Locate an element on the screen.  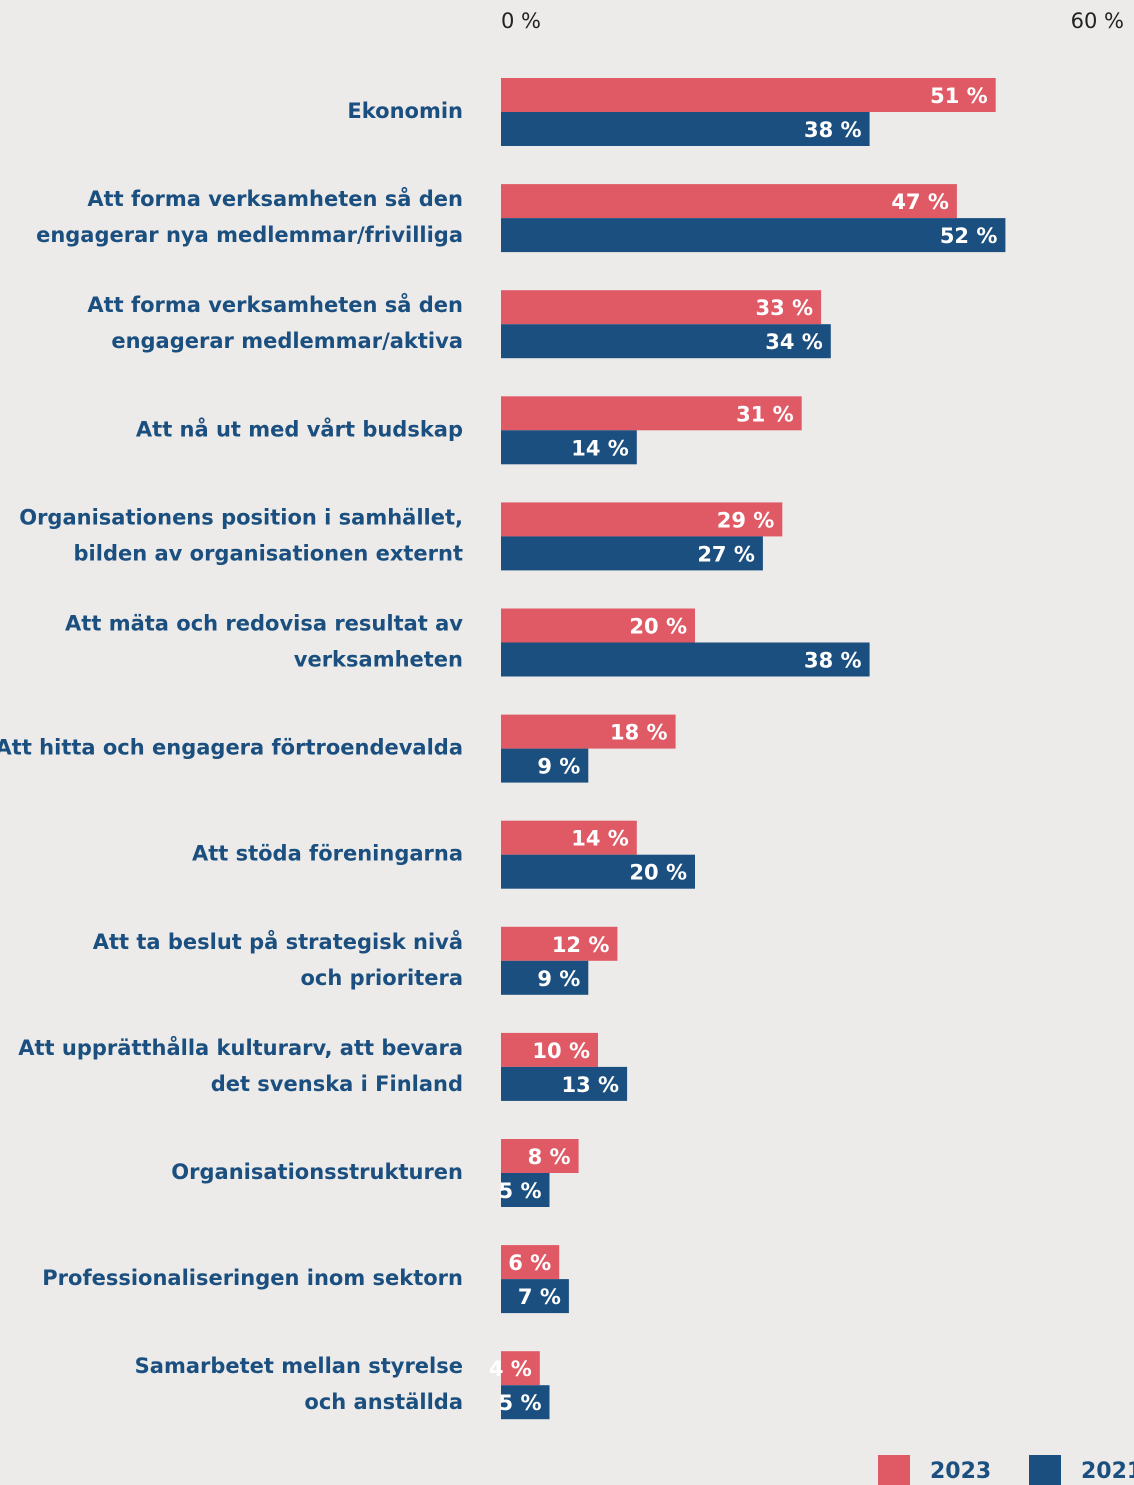
value-label: 34 % is located at coordinates (794, 342).